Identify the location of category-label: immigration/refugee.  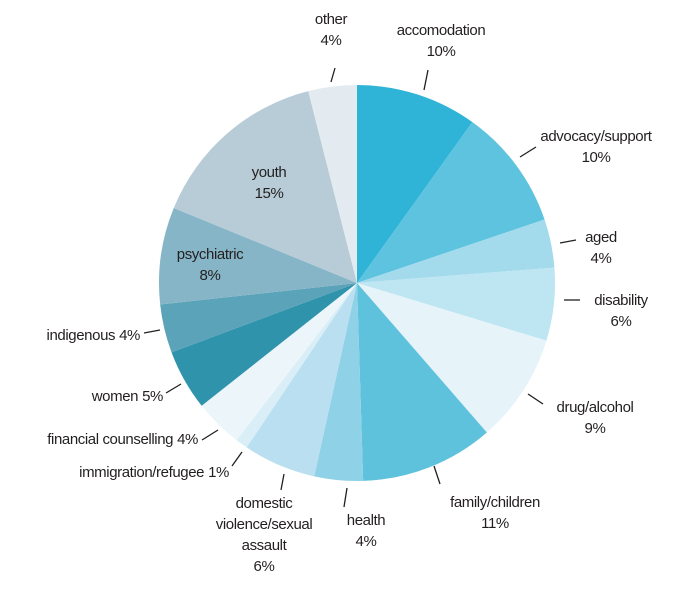
(142, 472).